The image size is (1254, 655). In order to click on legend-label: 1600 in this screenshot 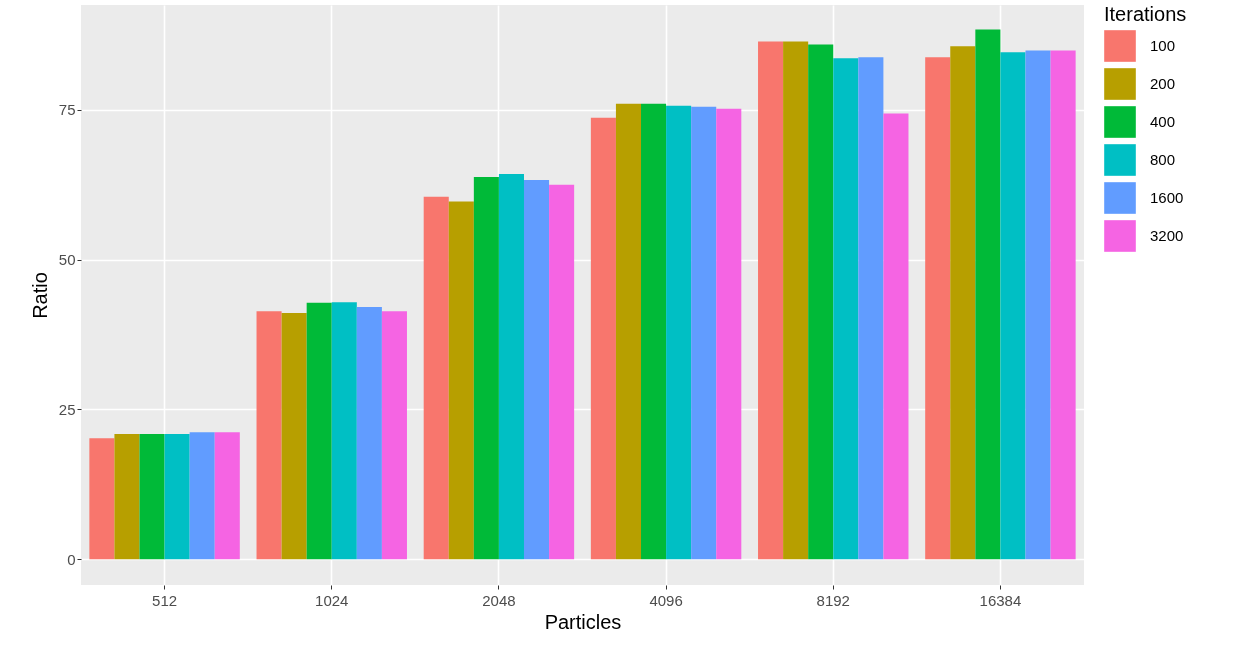, I will do `click(1167, 197)`.